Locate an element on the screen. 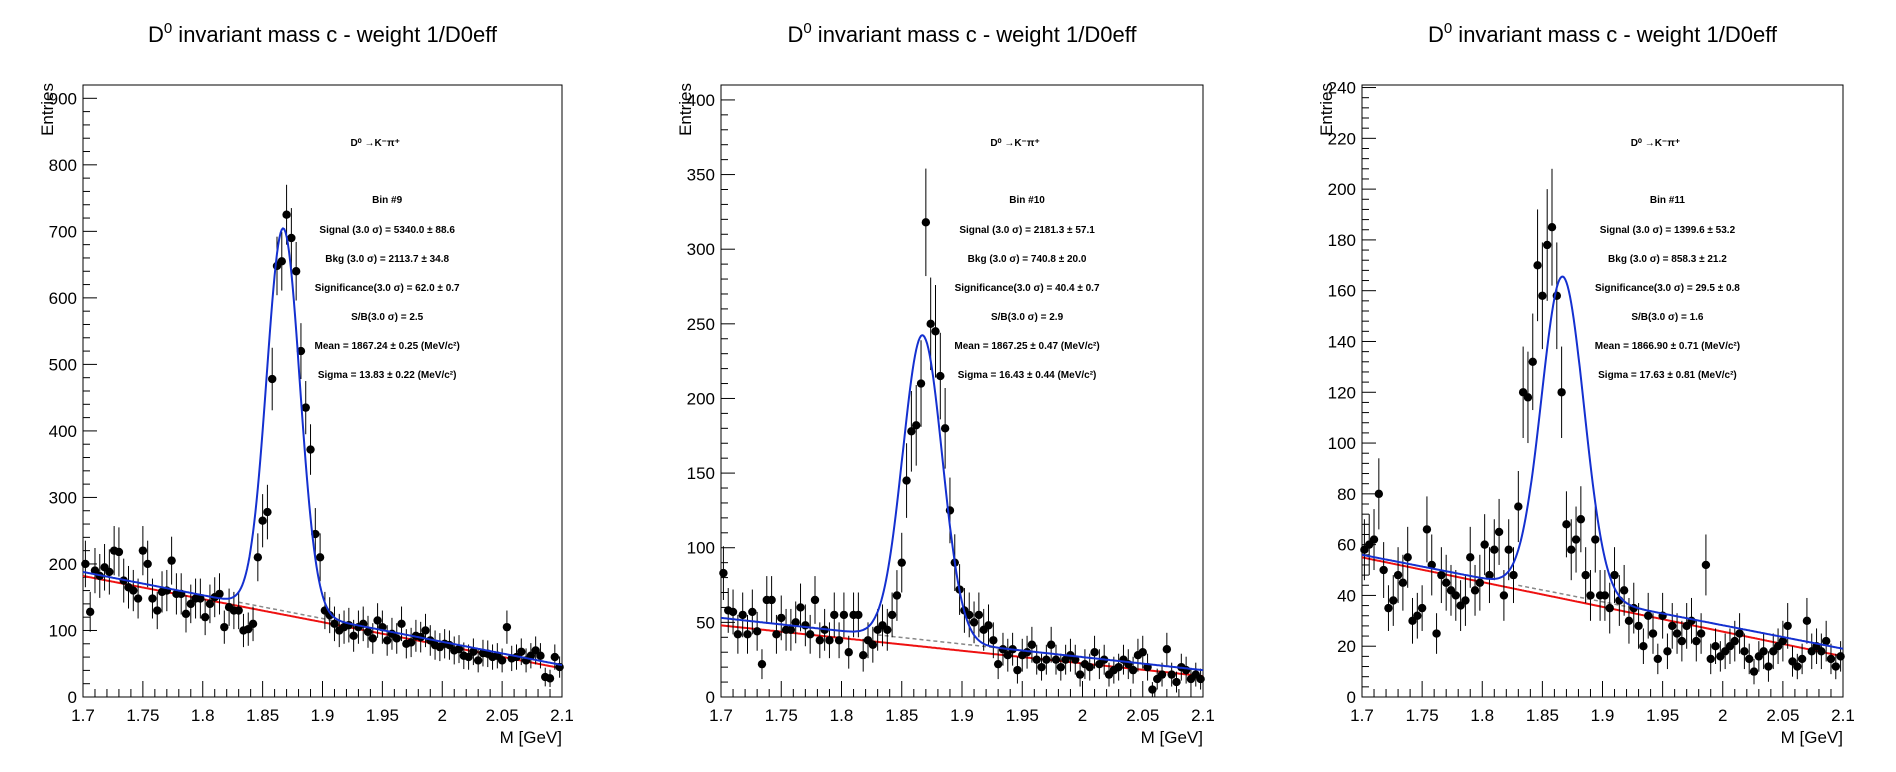 Image resolution: width=1896 pixels, height=772 pixels. signal-label: Signal (3.0 σ) = 5340.0 ± 88.6 is located at coordinates (387, 230).